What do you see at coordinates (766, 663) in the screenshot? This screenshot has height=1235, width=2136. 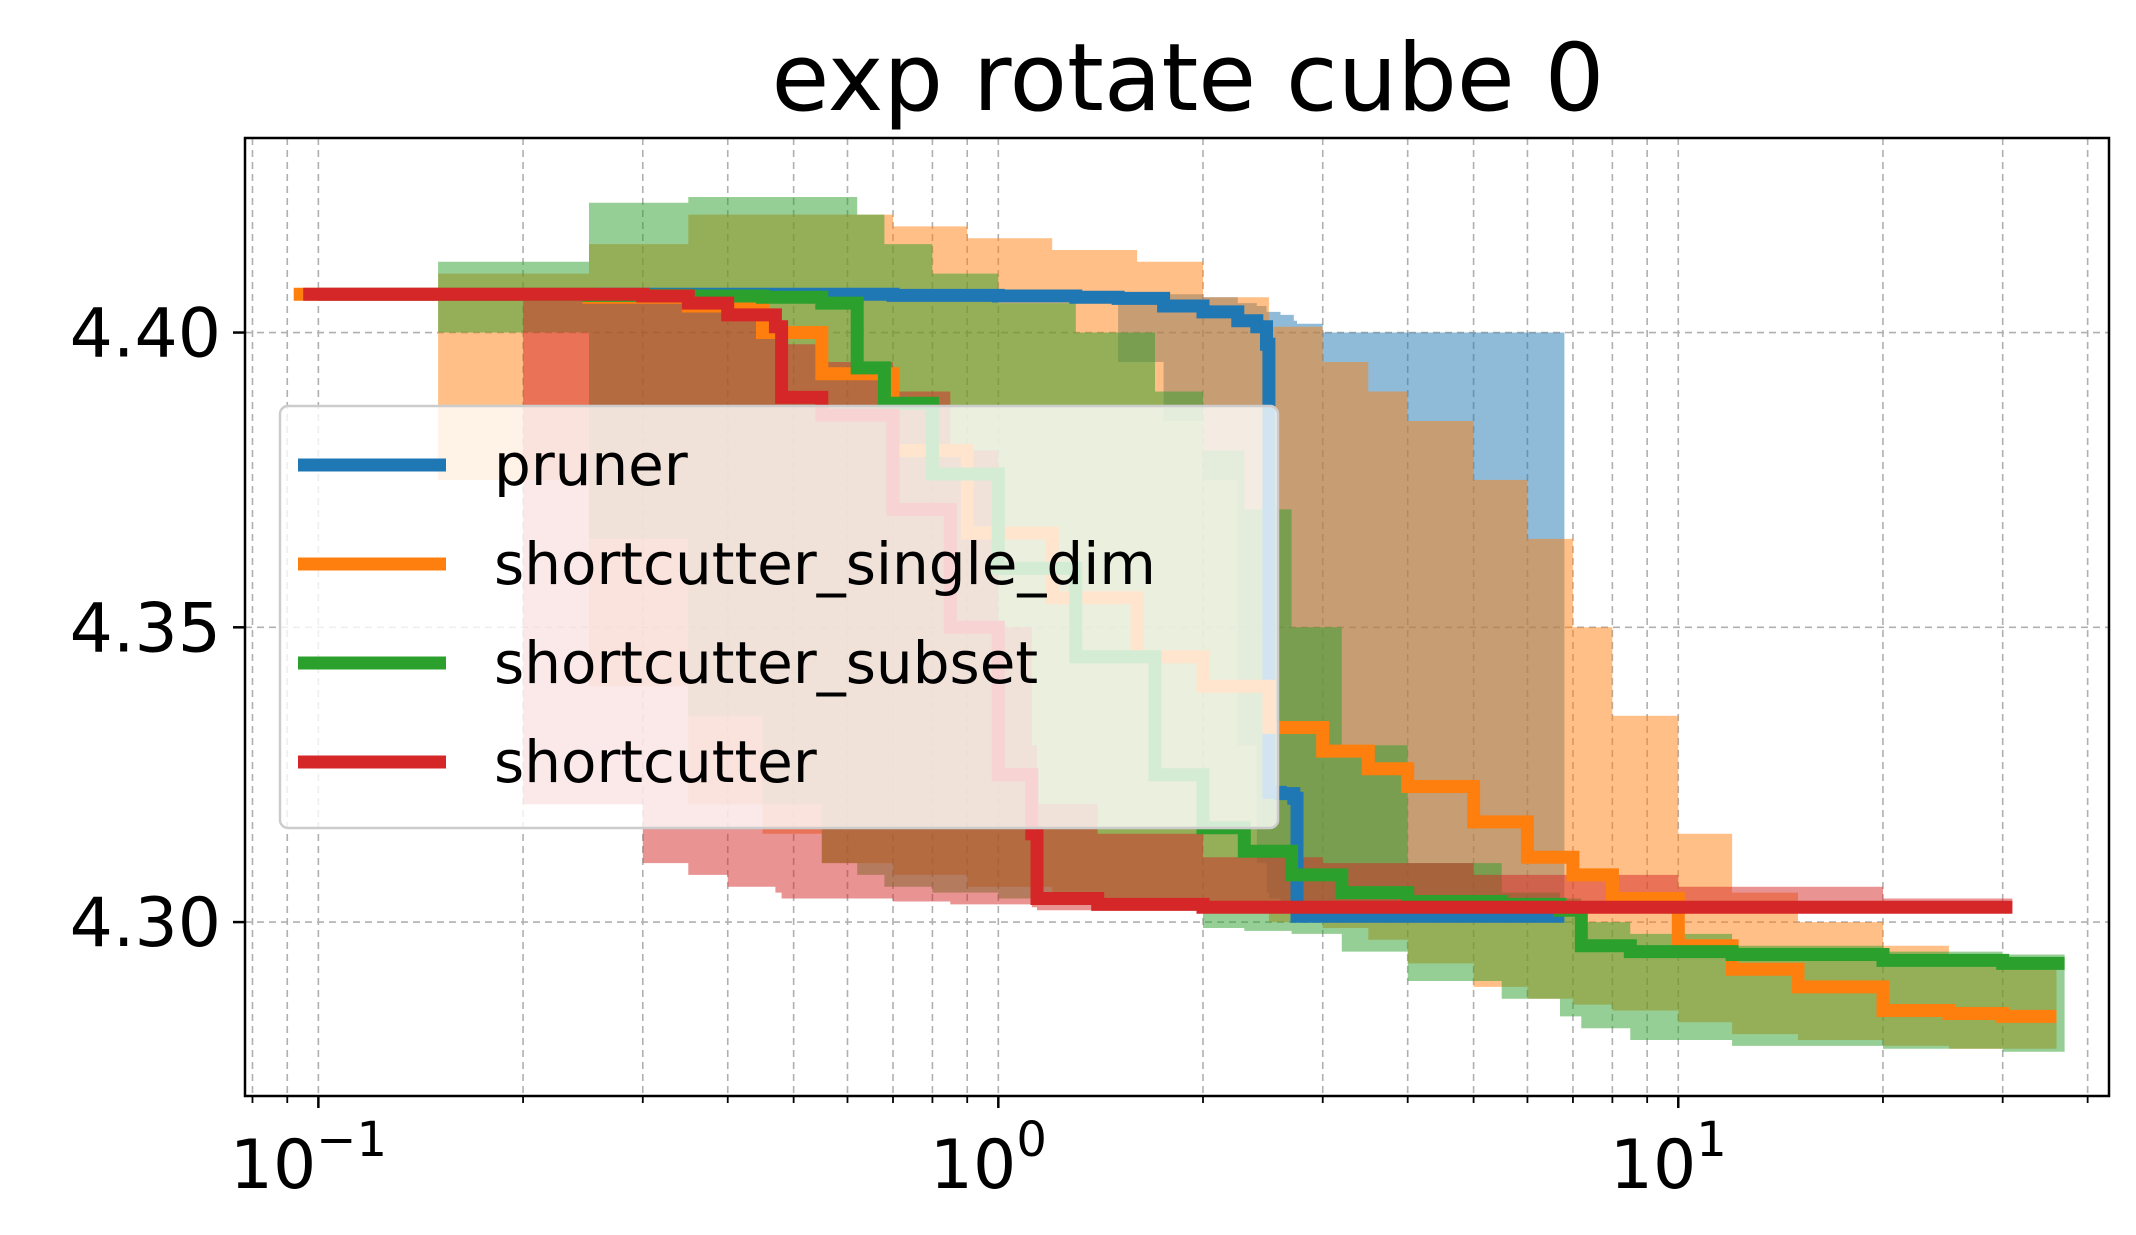 I see `legend-label: shortcutter_subset` at bounding box center [766, 663].